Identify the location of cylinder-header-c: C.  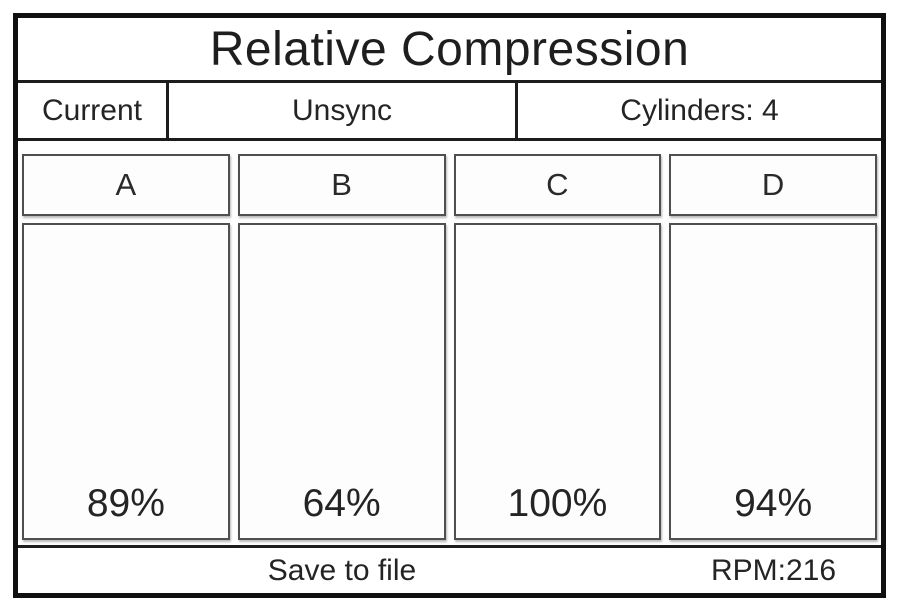
(557, 185).